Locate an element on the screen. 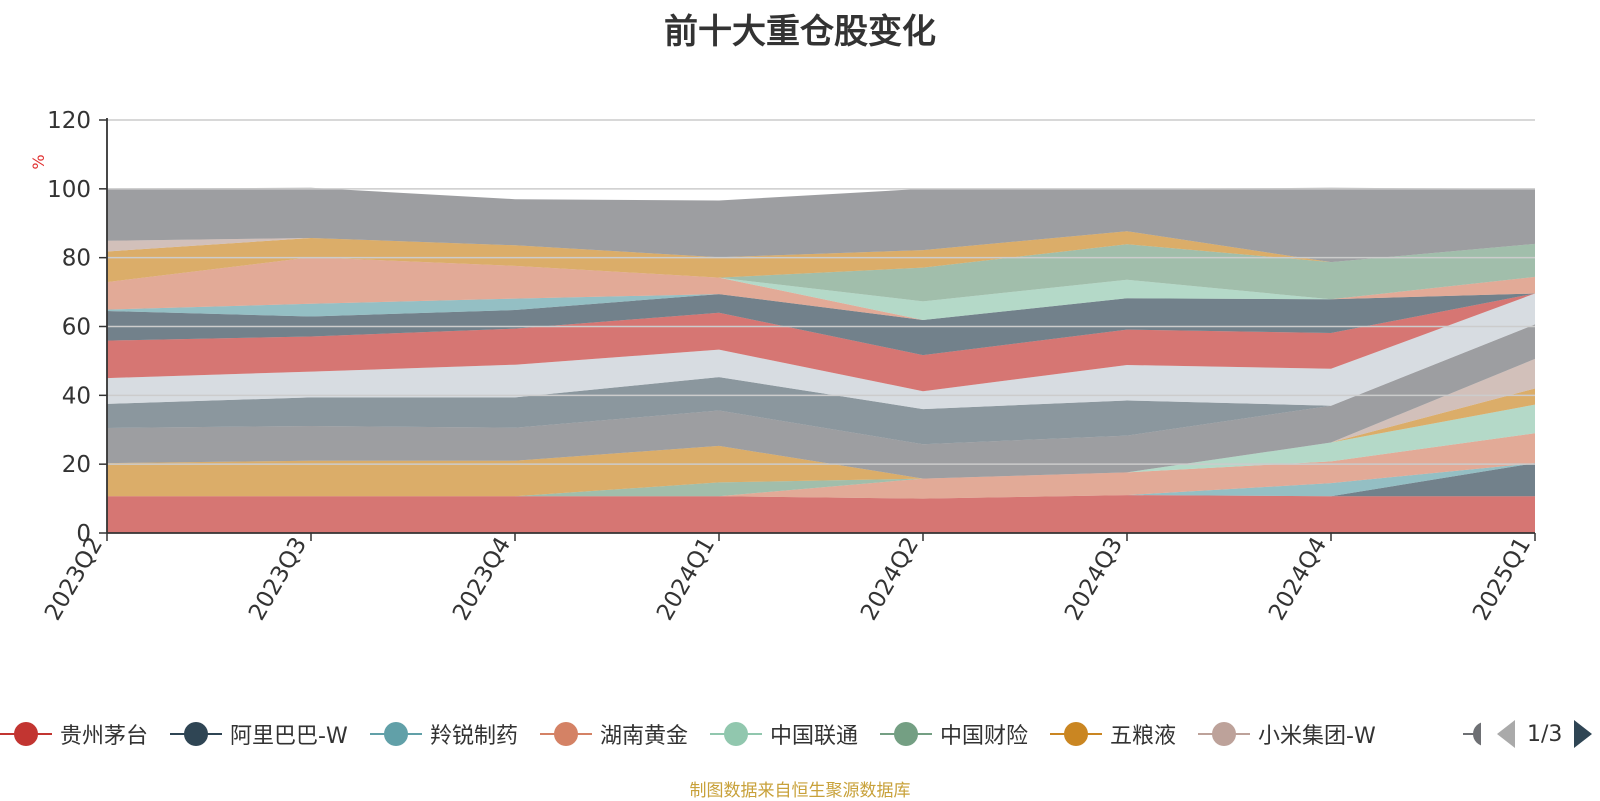 This screenshot has height=801, width=1600. y-tick-label-80: 80 is located at coordinates (76, 259).